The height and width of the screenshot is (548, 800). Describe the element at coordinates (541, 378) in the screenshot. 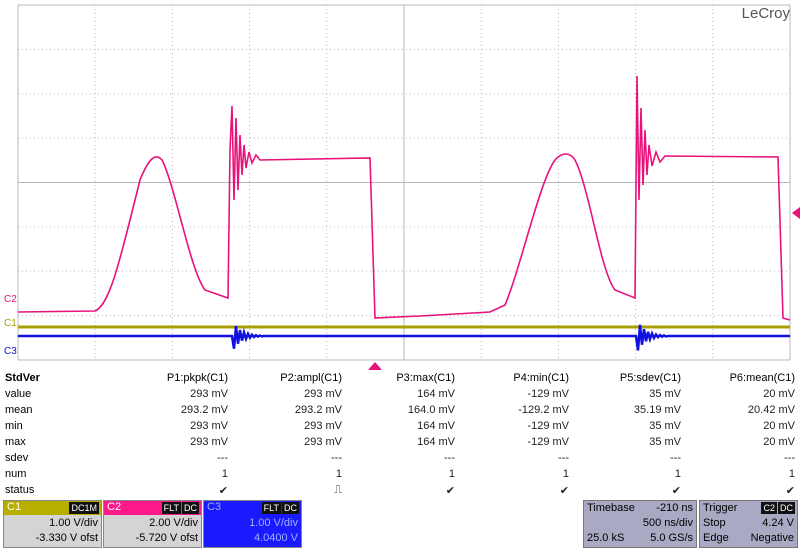

I see `column-header: P4:min(C1)` at that location.